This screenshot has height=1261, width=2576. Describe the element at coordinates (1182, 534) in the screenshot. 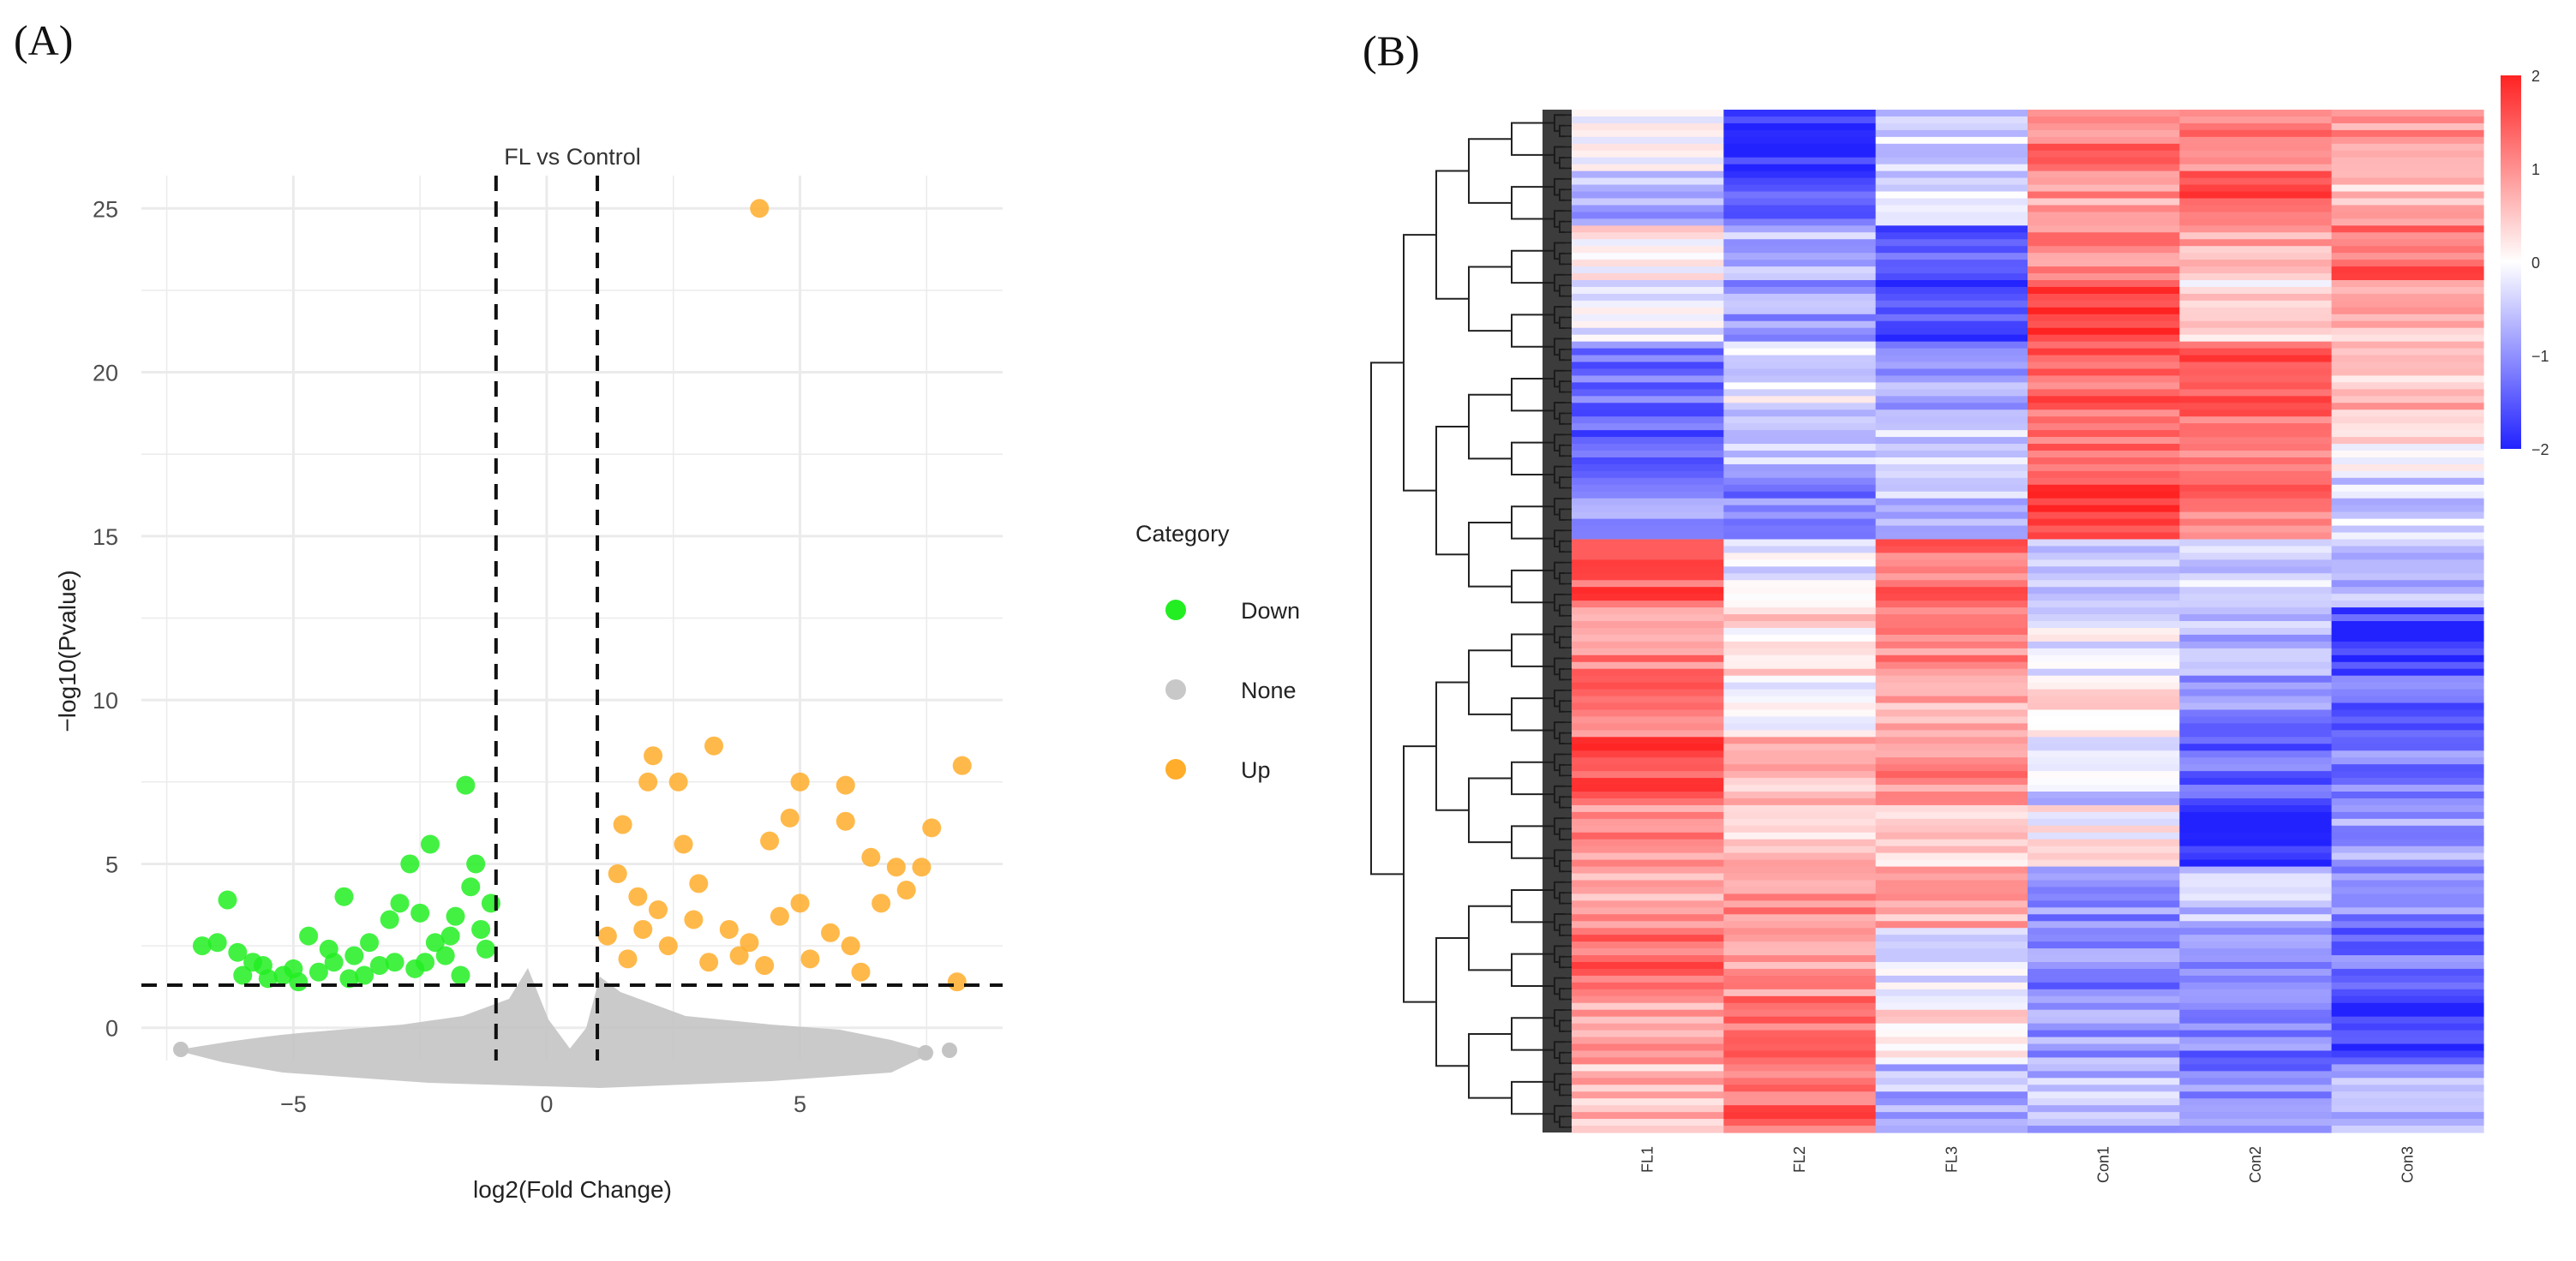

I see `legend-title: Category` at that location.